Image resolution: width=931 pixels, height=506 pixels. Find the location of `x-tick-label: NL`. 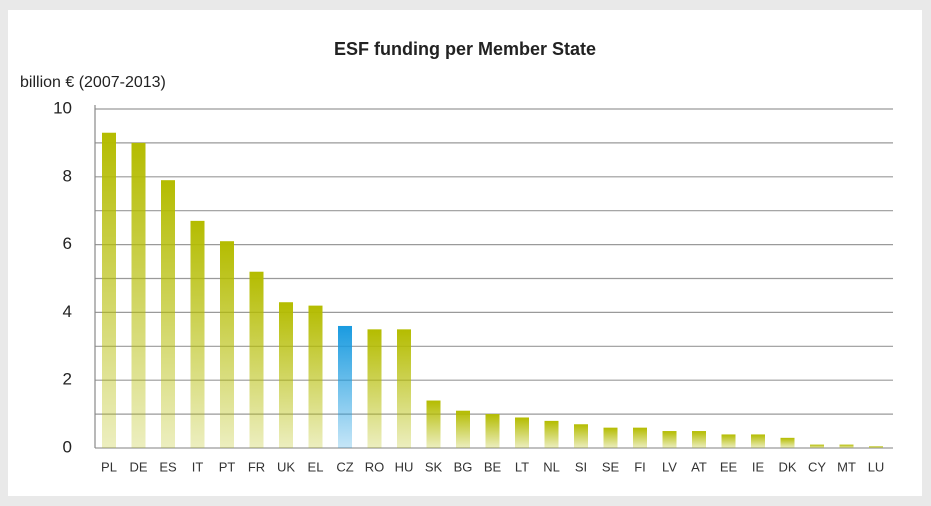

x-tick-label: NL is located at coordinates (551, 466).